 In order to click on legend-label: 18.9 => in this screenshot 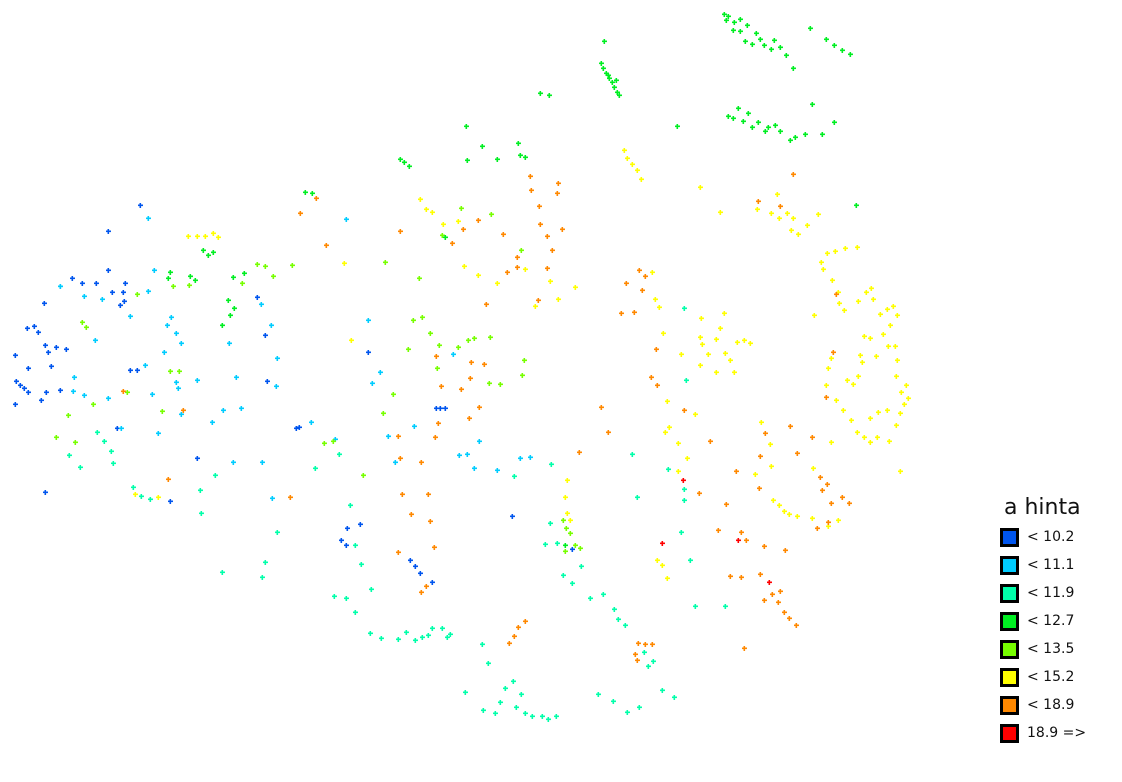, I will do `click(1057, 733)`.